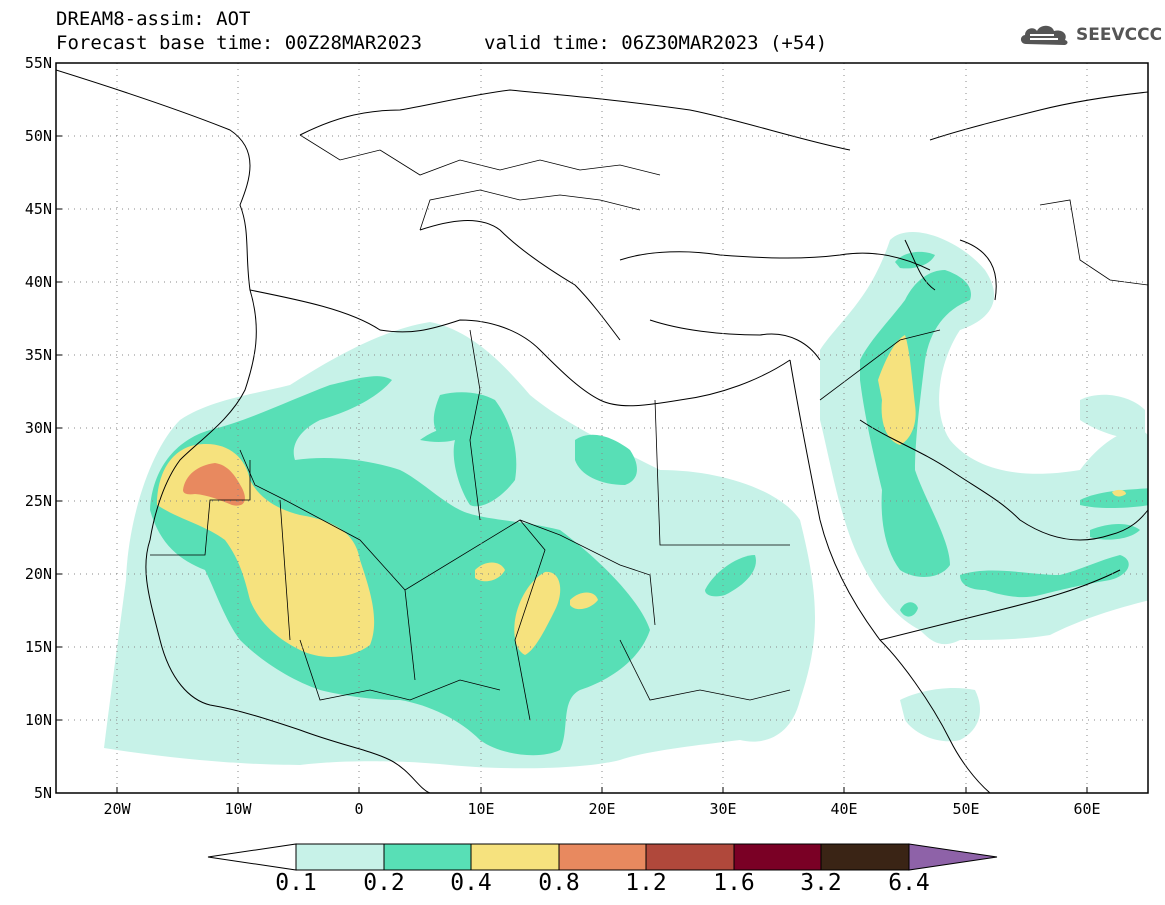  I want to click on colorbar-label-0.1: 0.1, so click(296, 883).